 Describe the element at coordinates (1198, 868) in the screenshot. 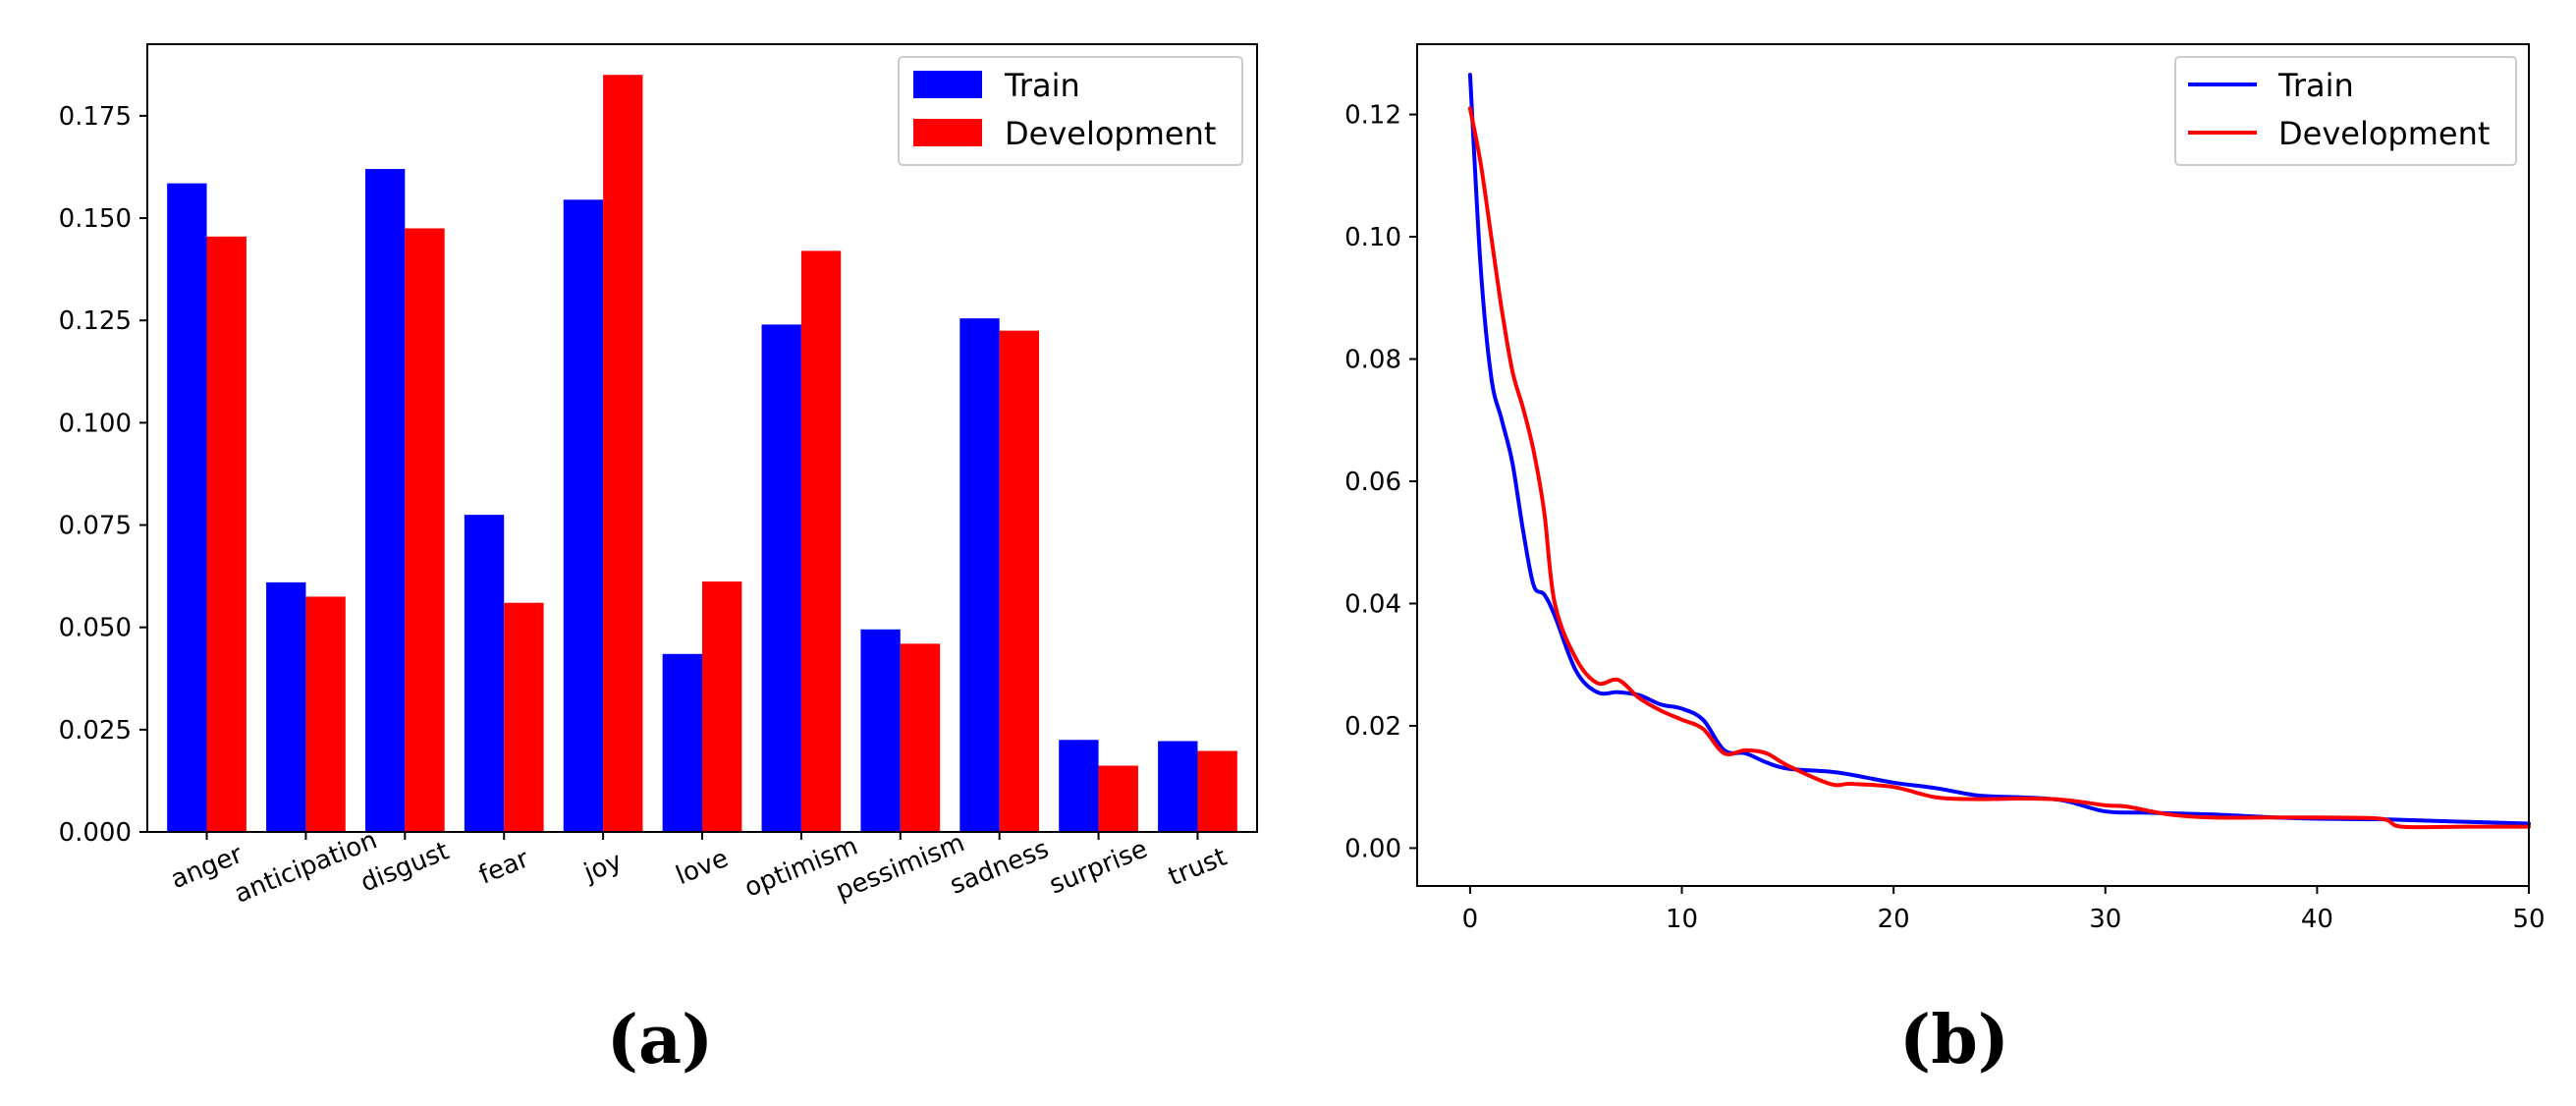

I see `x-tick-label: trust` at that location.